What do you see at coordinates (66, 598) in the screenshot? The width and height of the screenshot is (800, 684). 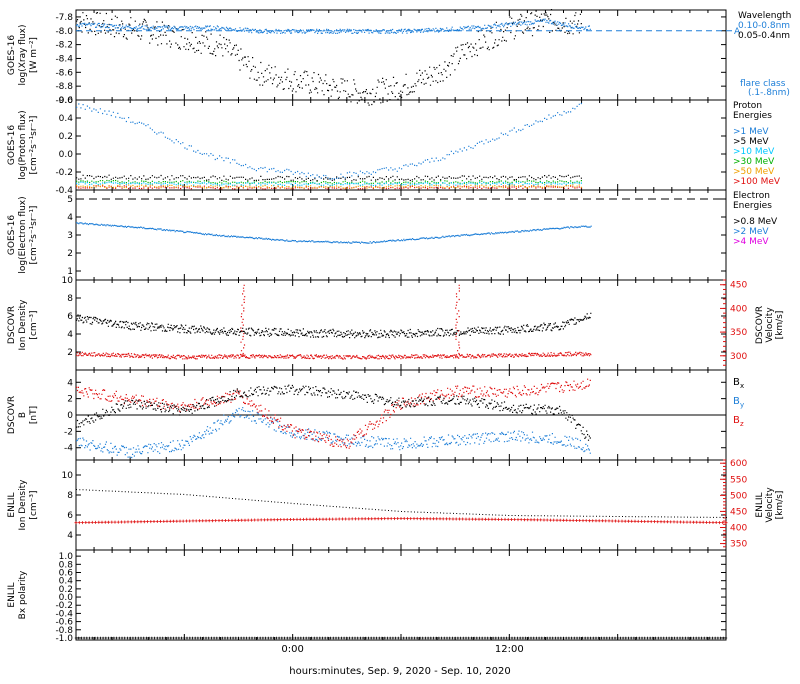 I see `y-tick-label: 0.0` at bounding box center [66, 598].